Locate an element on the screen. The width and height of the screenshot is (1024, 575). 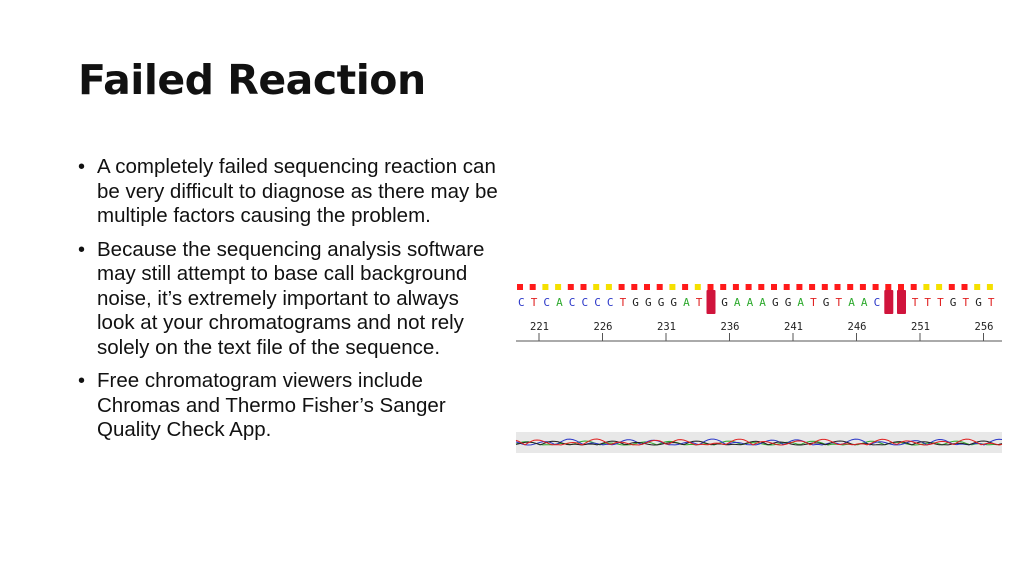
position-label: 246 is located at coordinates (857, 327).